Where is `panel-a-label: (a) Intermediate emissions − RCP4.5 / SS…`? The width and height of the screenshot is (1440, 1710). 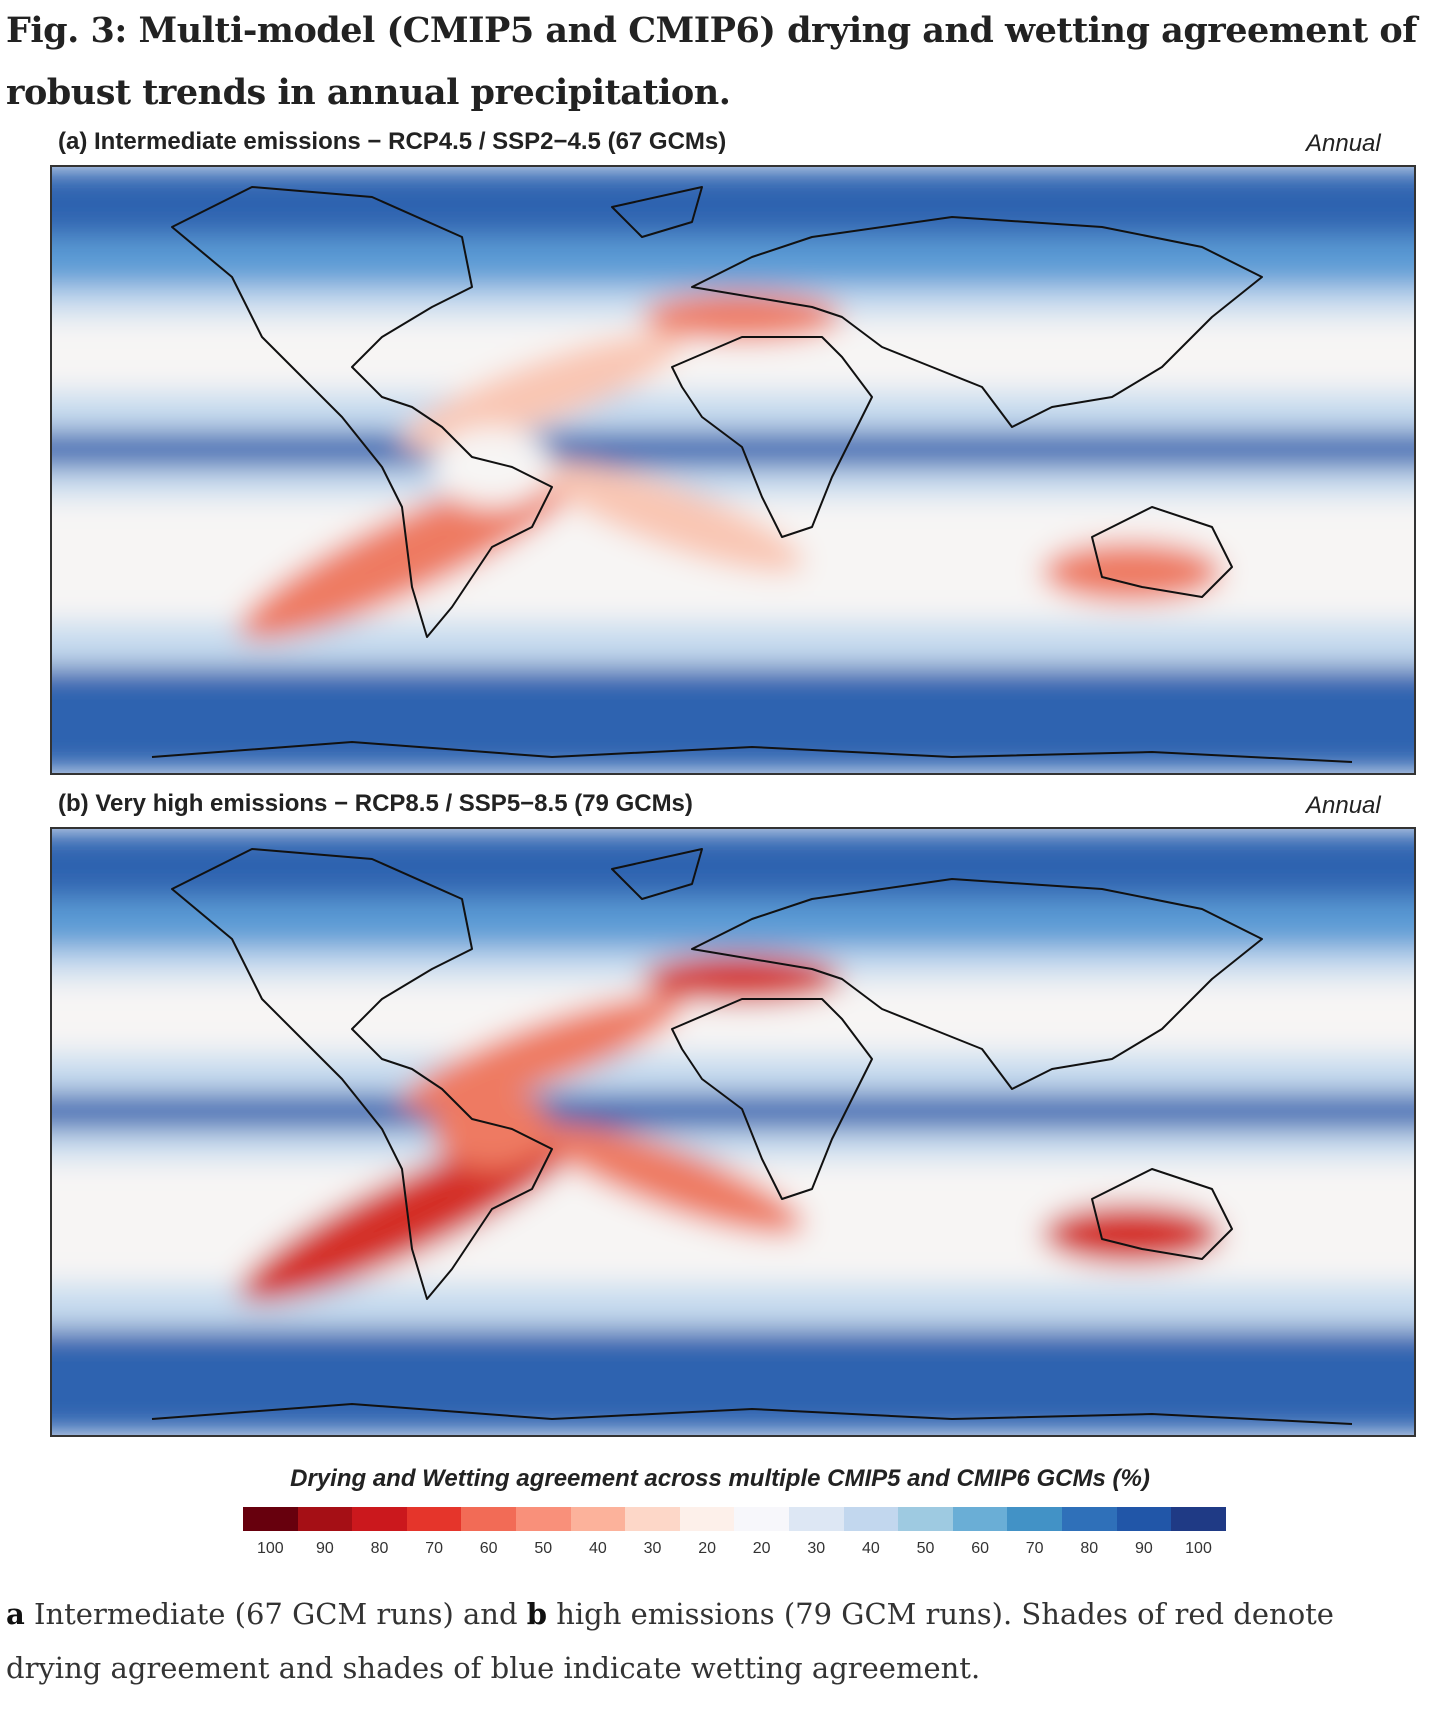 panel-a-label: (a) Intermediate emissions − RCP4.5 / SS… is located at coordinates (392, 141).